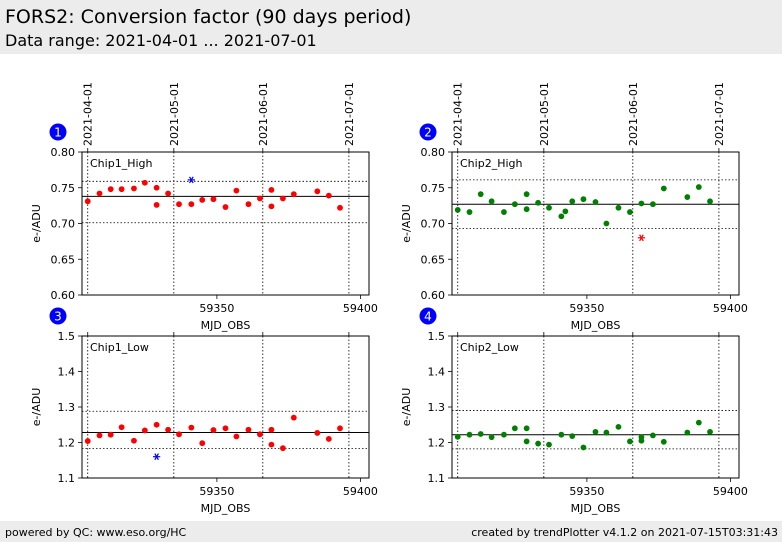  Describe the element at coordinates (433, 295) in the screenshot. I see `y-tick-label: 0.60` at that location.